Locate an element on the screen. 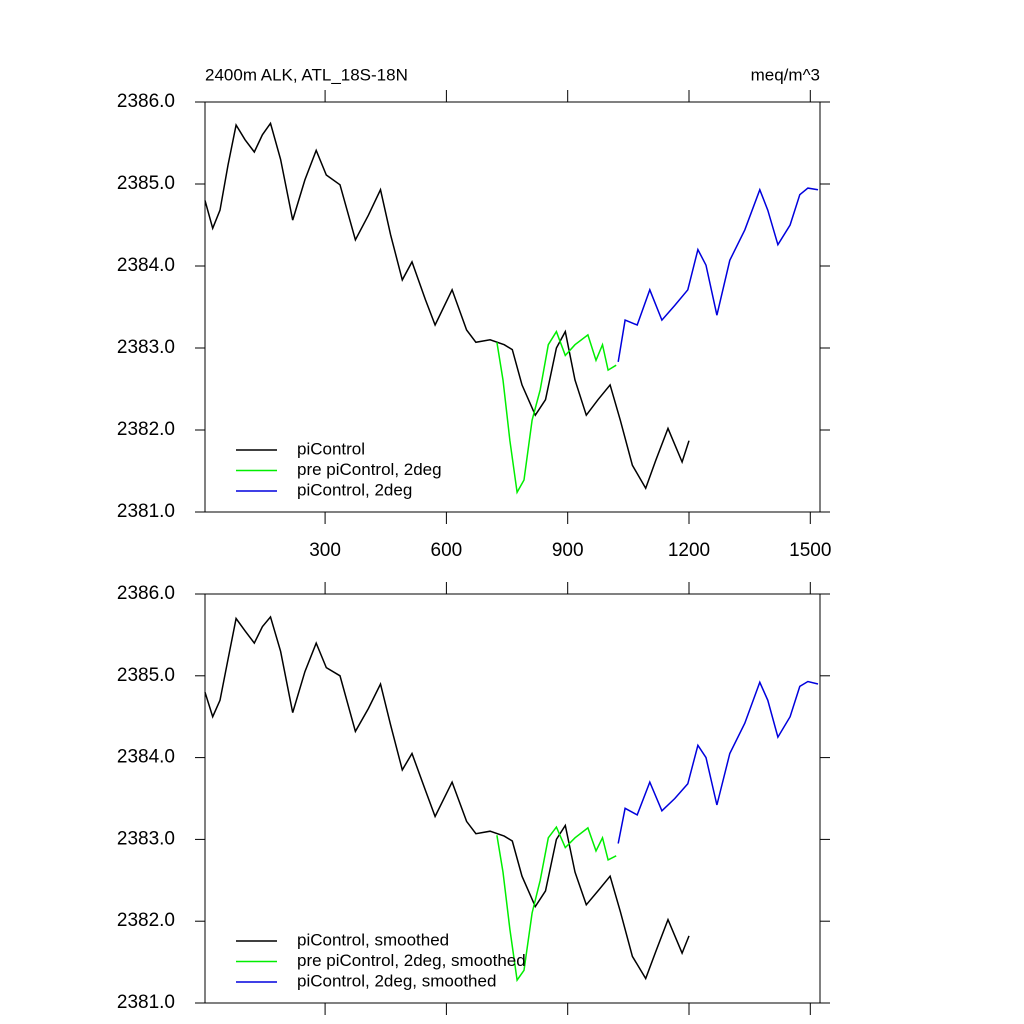  chart-title: 2400m ALK, ATL_18S-18N is located at coordinates (306, 74).